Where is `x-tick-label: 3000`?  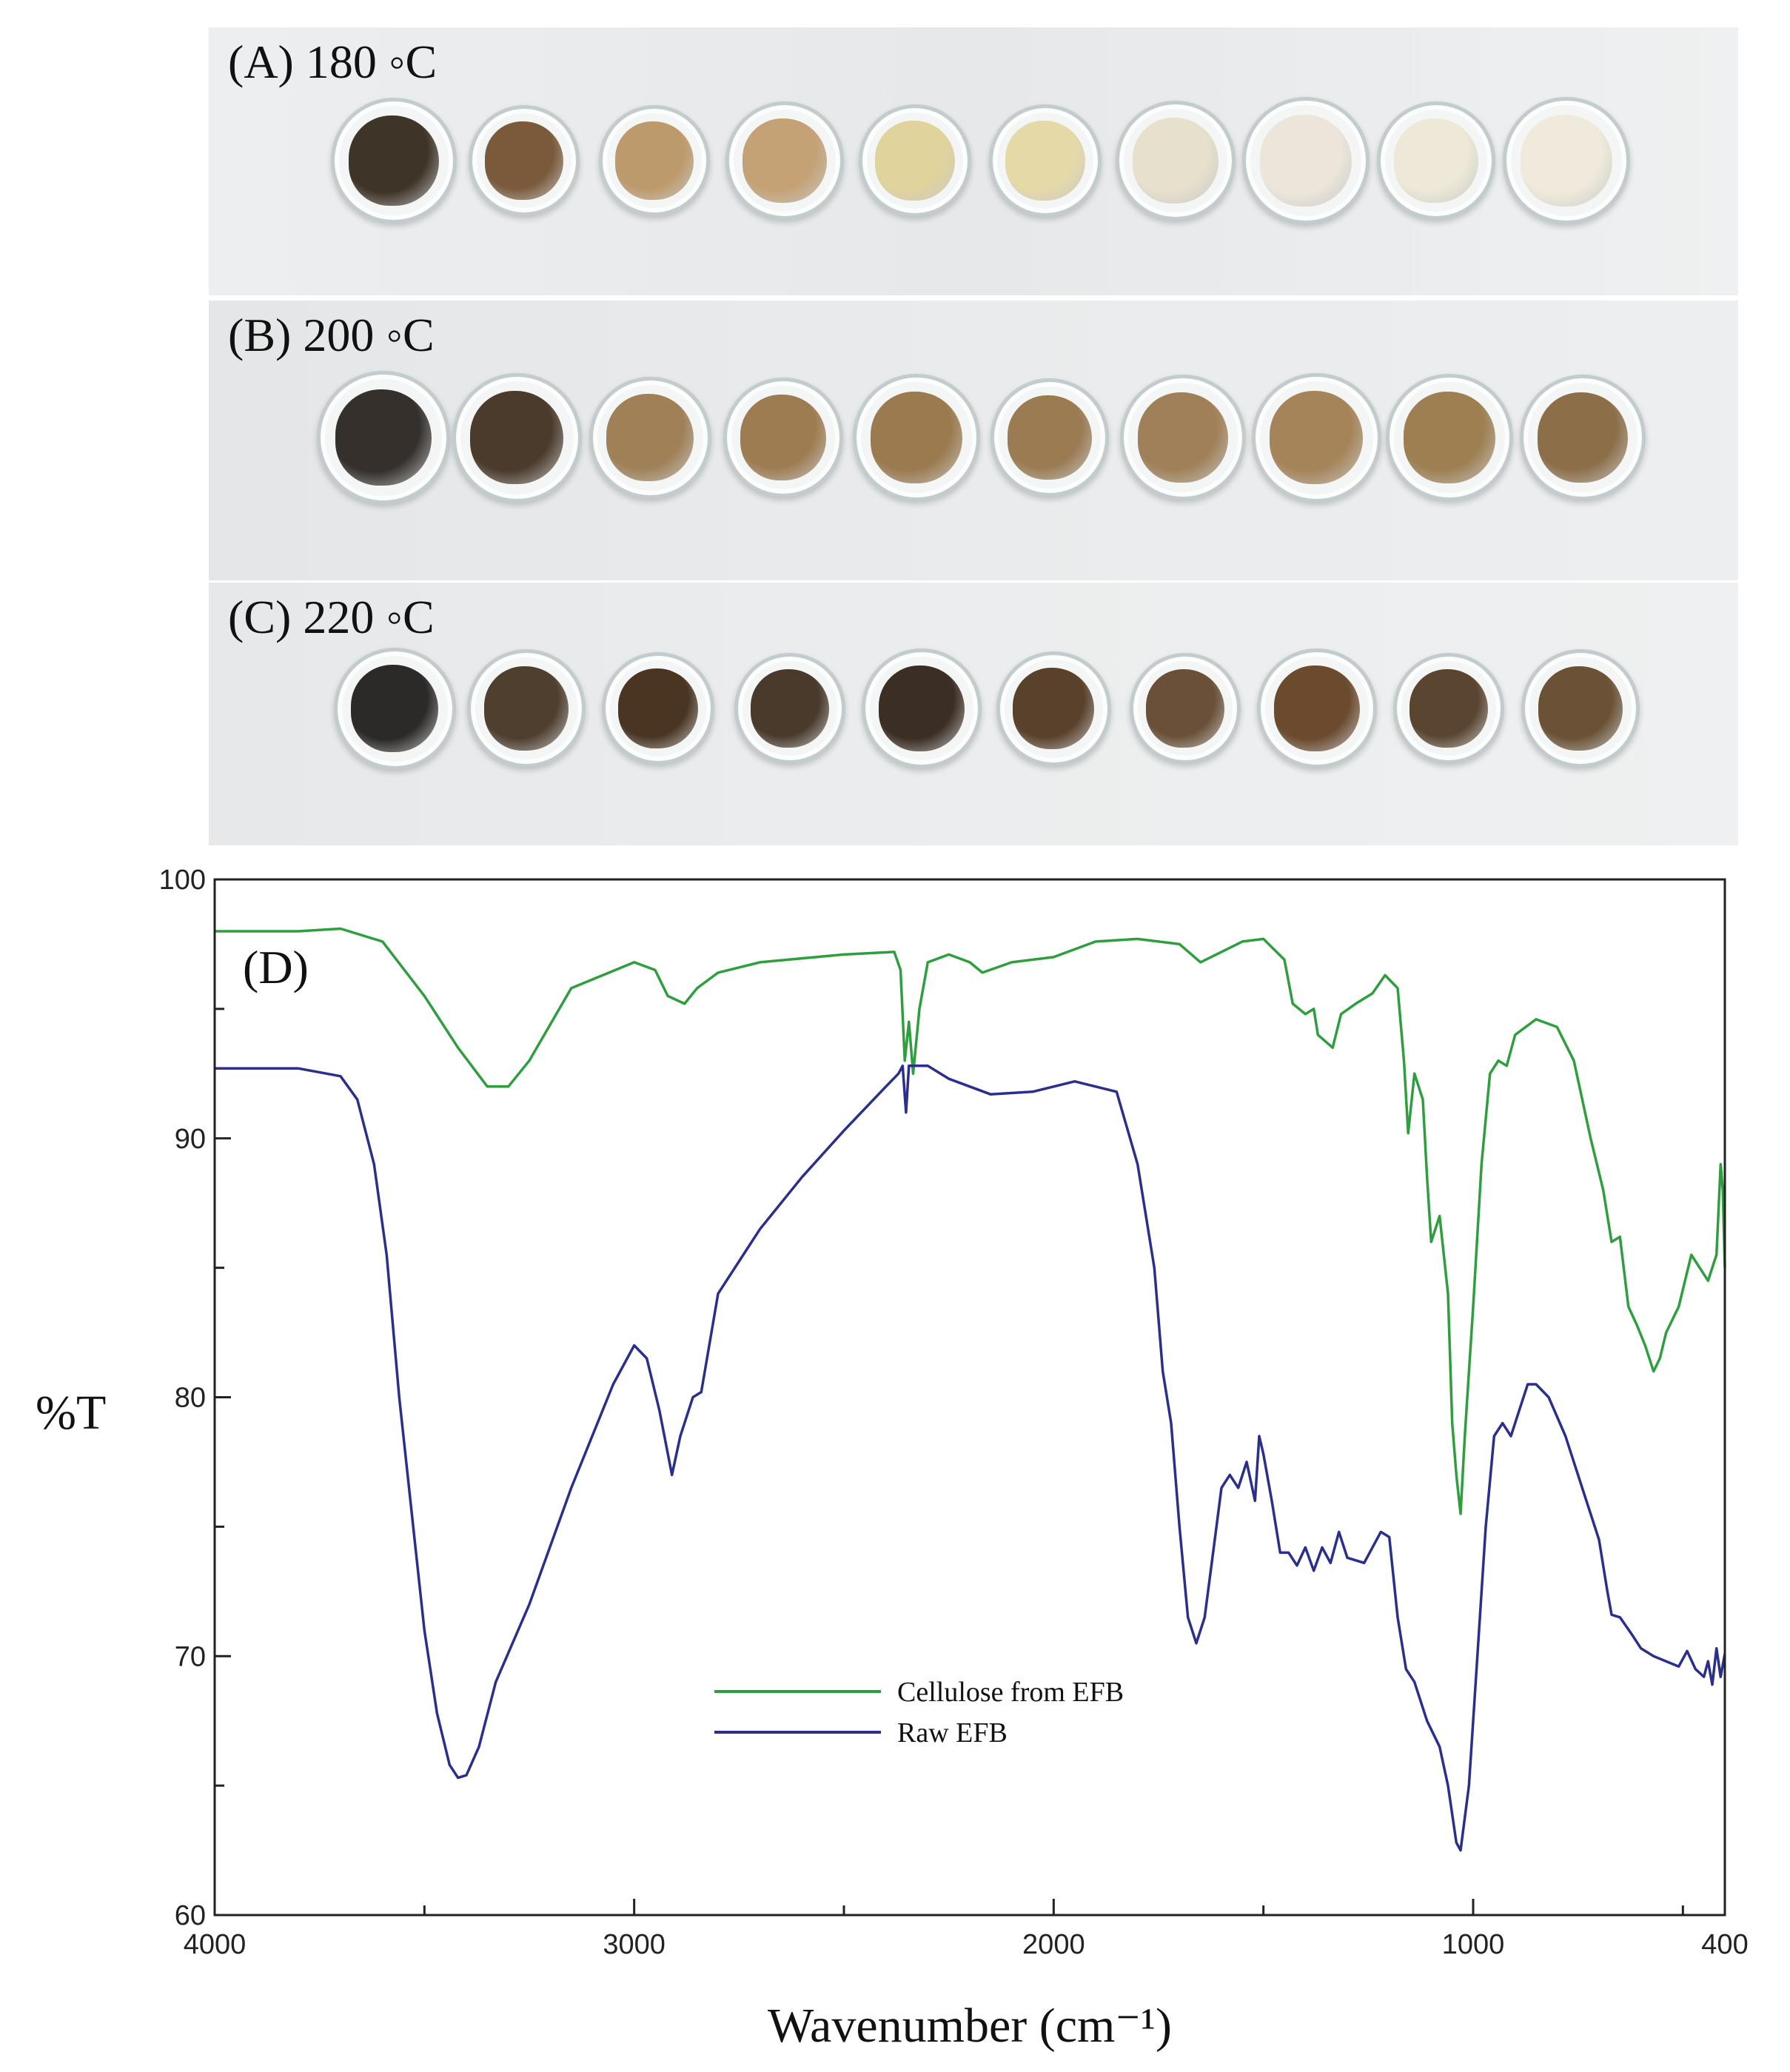 x-tick-label: 3000 is located at coordinates (634, 1945).